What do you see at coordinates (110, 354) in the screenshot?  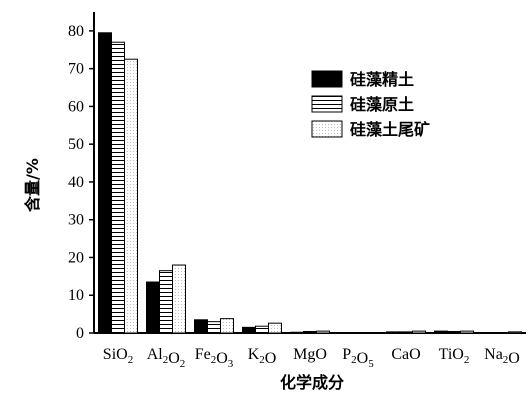 I see `x-tick-label-part: Si` at bounding box center [110, 354].